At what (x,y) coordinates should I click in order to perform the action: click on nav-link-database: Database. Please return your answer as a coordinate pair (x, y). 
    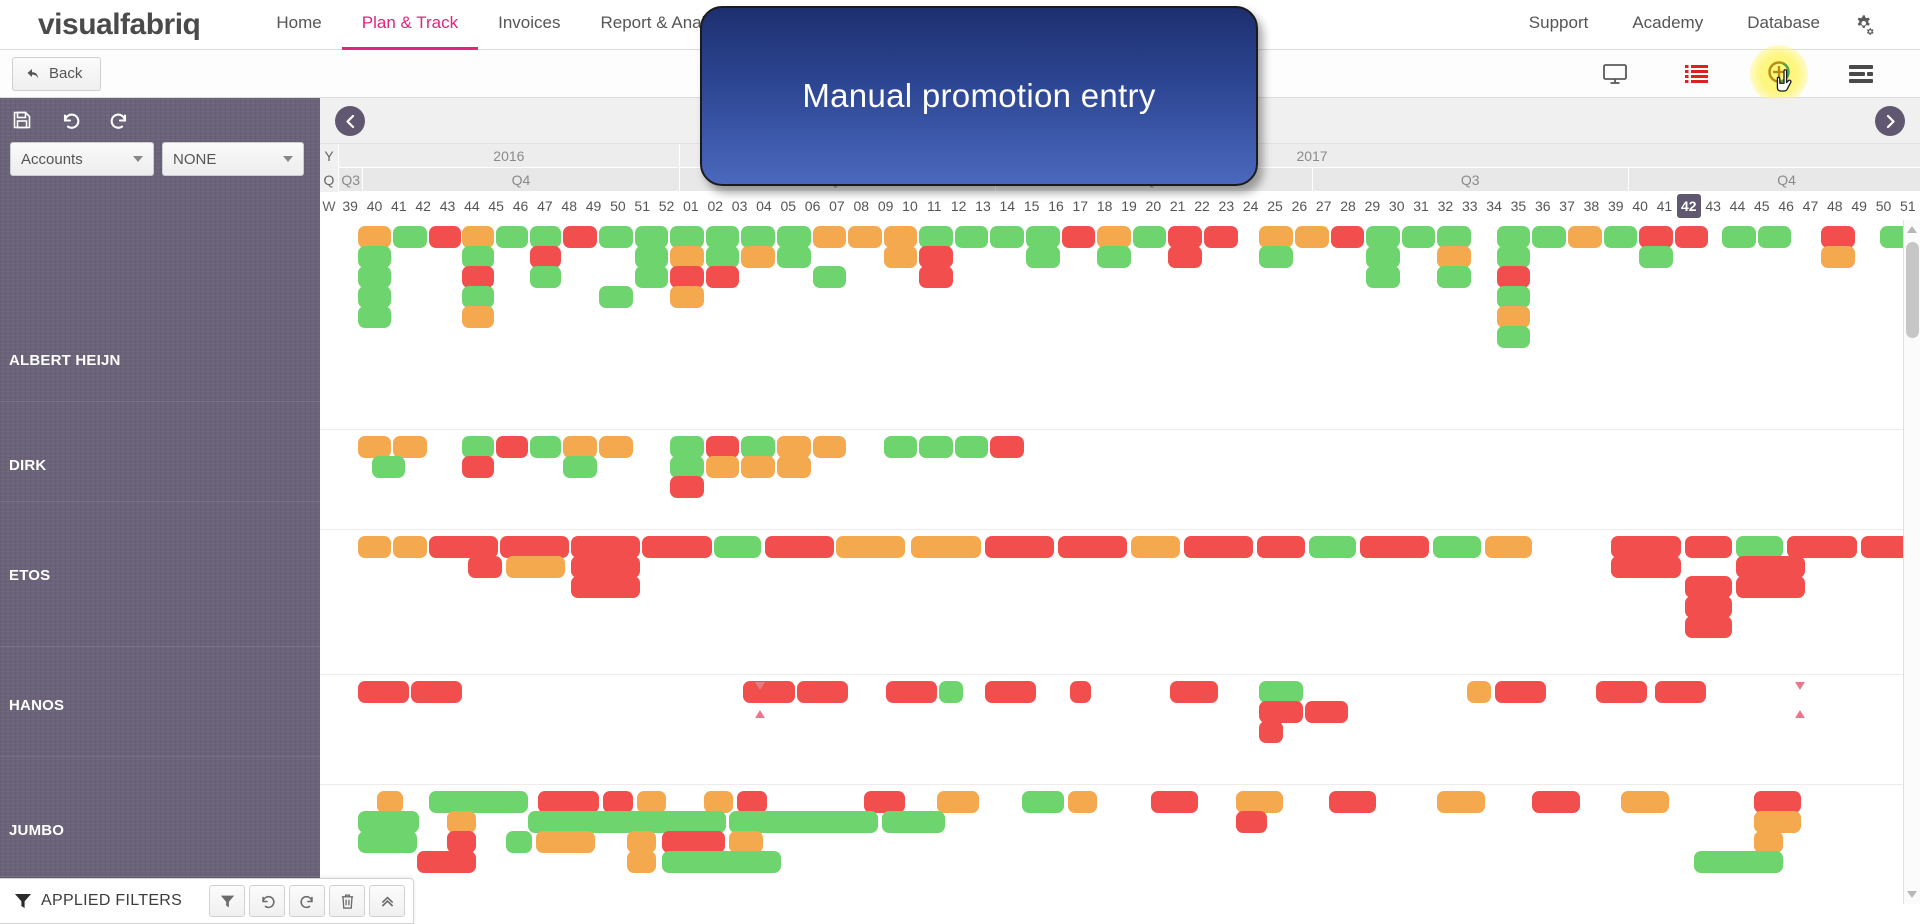
    Looking at the image, I should click on (1783, 22).